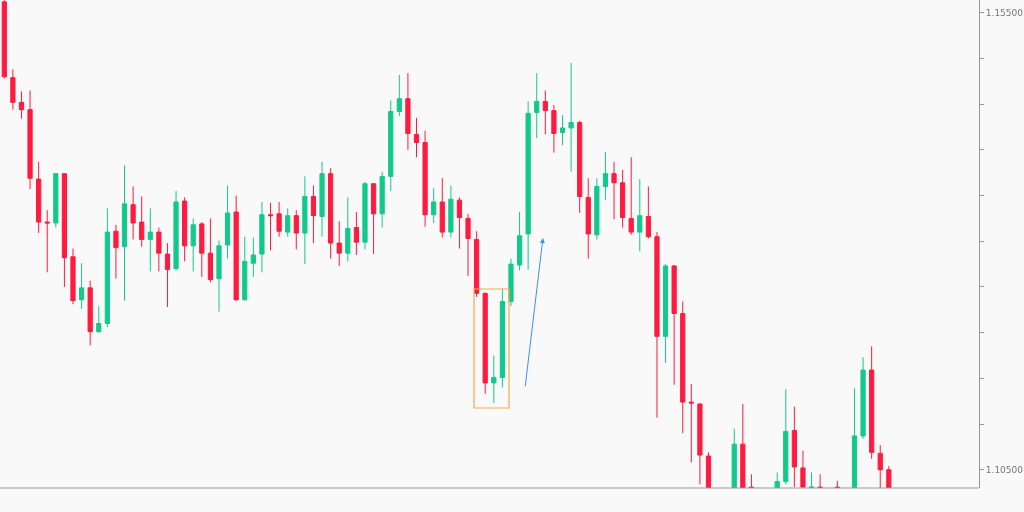  I want to click on y-tick-label: 1.15500, so click(1004, 12).